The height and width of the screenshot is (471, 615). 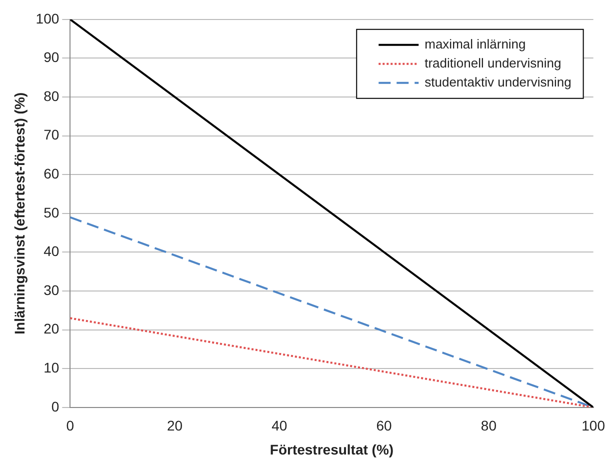 What do you see at coordinates (175, 426) in the screenshot?
I see `x-tick-label: 20` at bounding box center [175, 426].